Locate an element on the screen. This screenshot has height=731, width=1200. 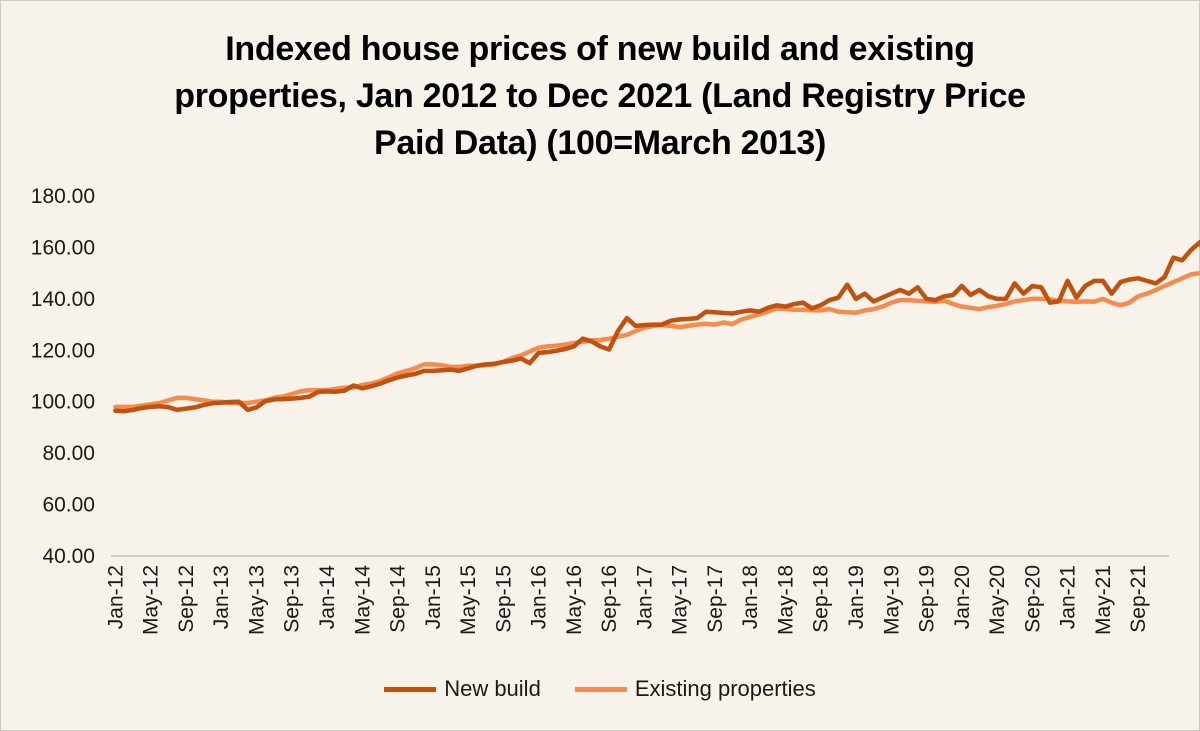
x-tick-label: Sep-13 is located at coordinates (292, 599).